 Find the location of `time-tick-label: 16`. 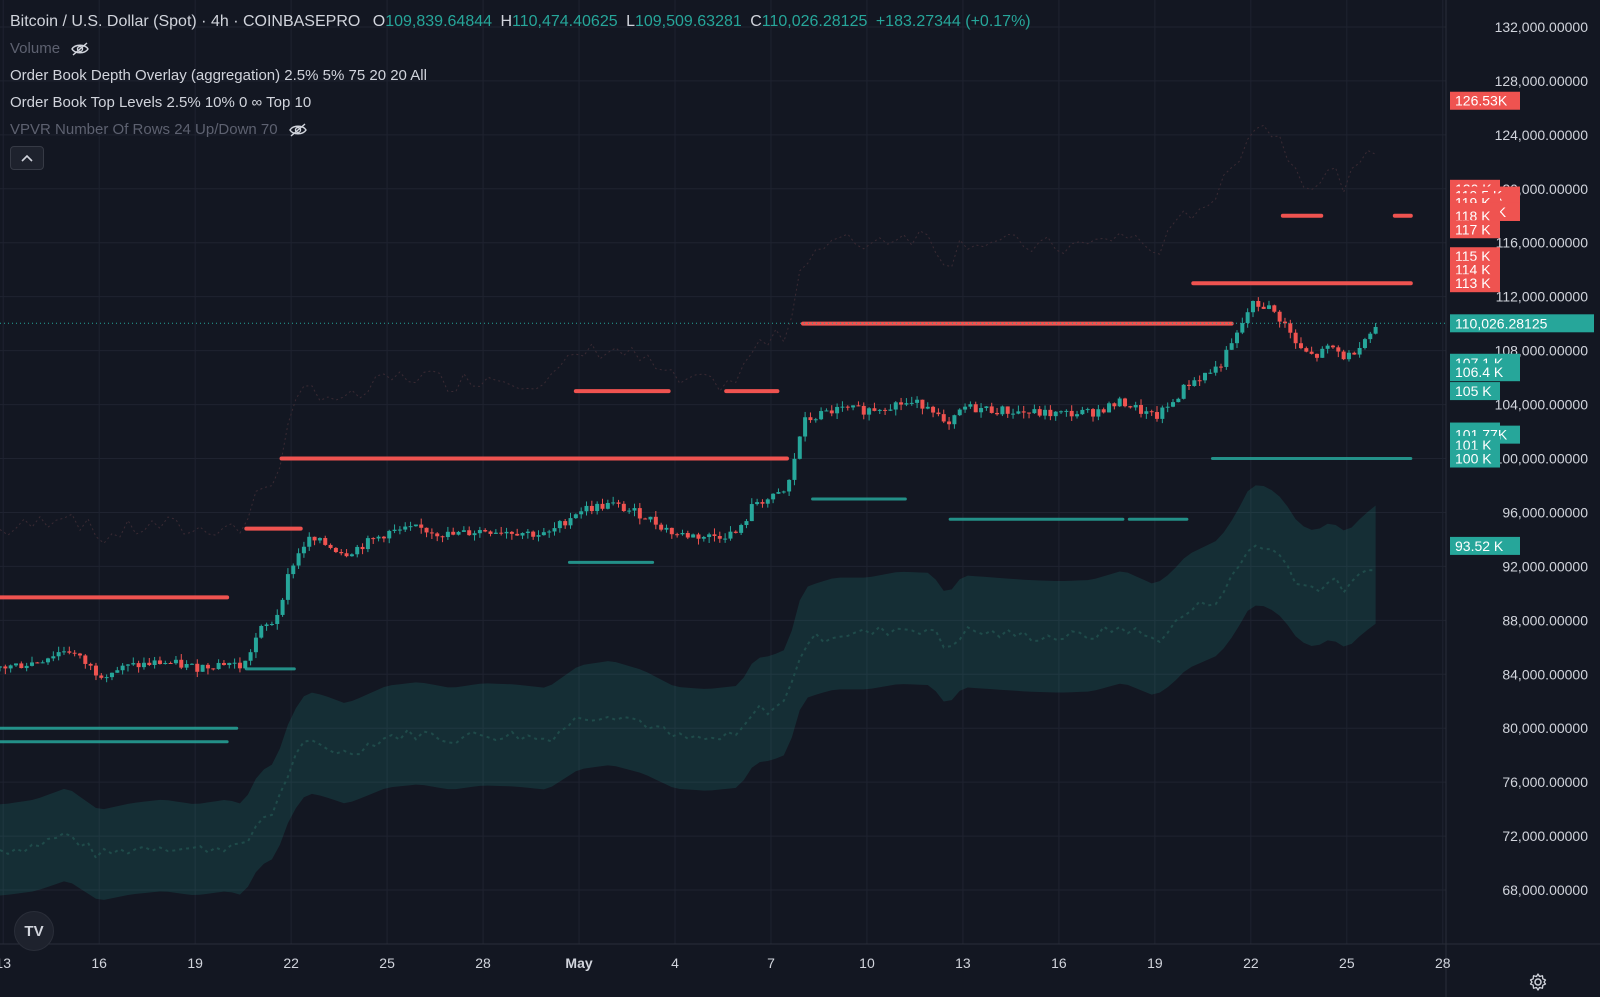

time-tick-label: 16 is located at coordinates (1059, 963).